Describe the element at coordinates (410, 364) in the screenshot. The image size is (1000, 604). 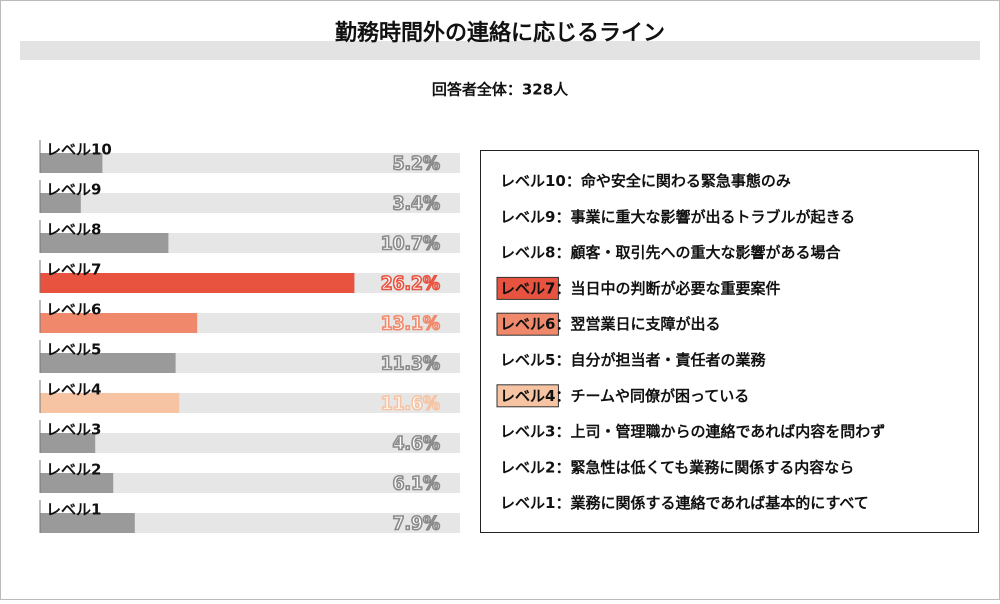
I see `value-label: 11.3%` at that location.